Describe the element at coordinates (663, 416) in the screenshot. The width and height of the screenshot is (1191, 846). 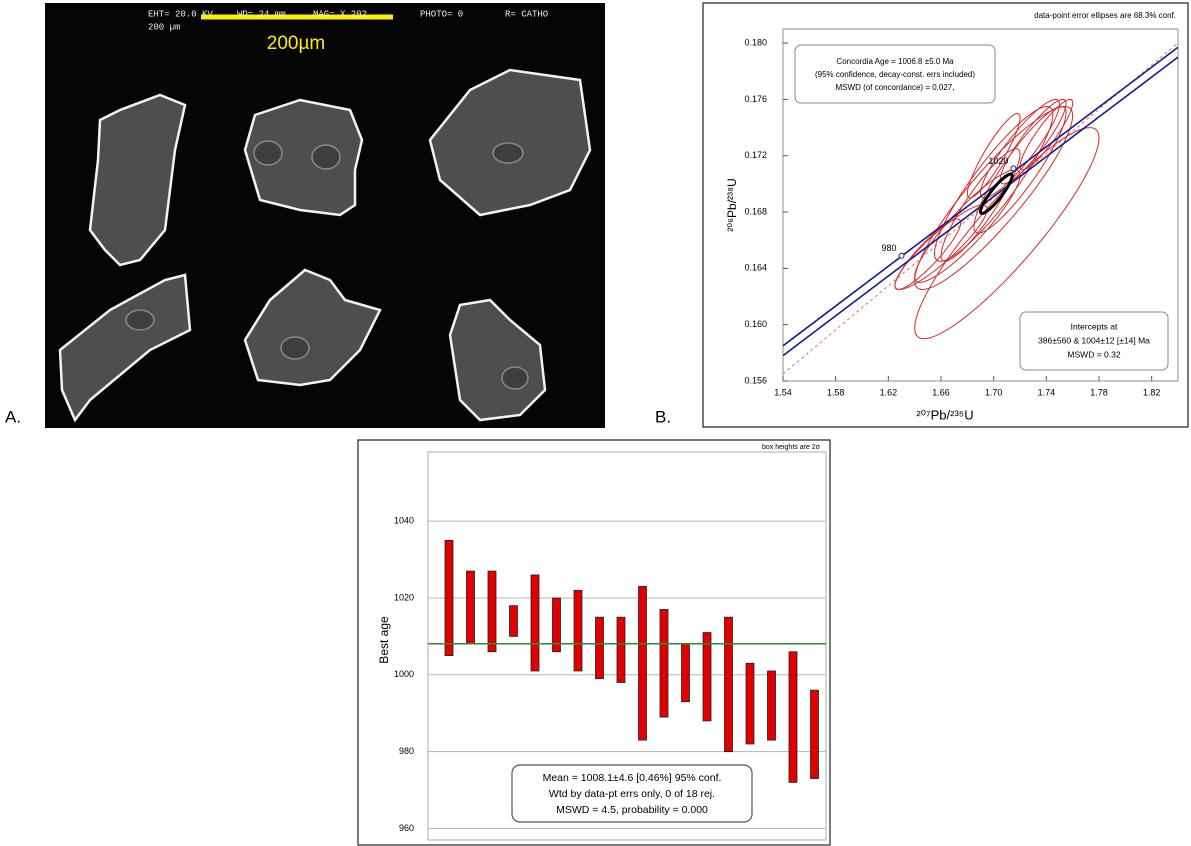
I see `panel-label: B.` at that location.